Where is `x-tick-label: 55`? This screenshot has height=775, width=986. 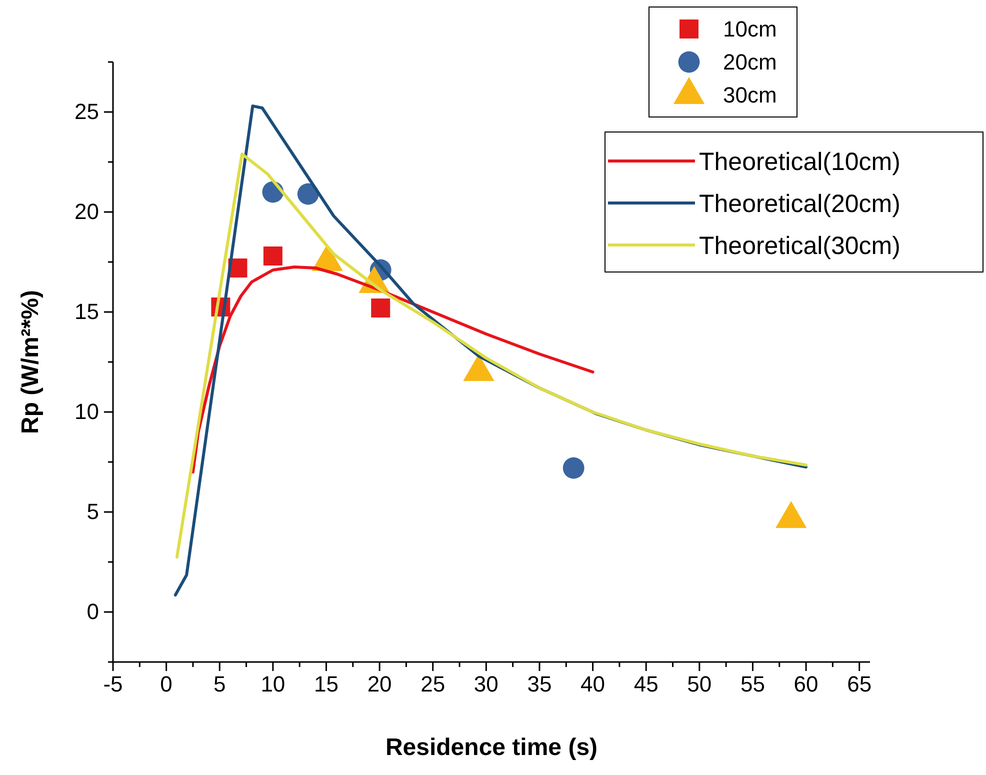
x-tick-label: 55 is located at coordinates (752, 683).